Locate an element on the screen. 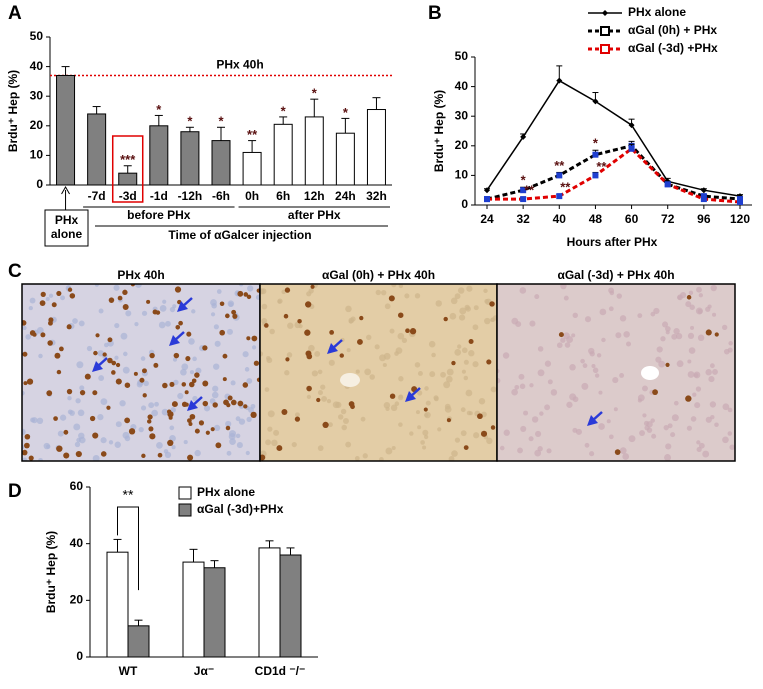 This screenshot has width=763, height=689. y-tick-label: 40 is located at coordinates (77, 543).